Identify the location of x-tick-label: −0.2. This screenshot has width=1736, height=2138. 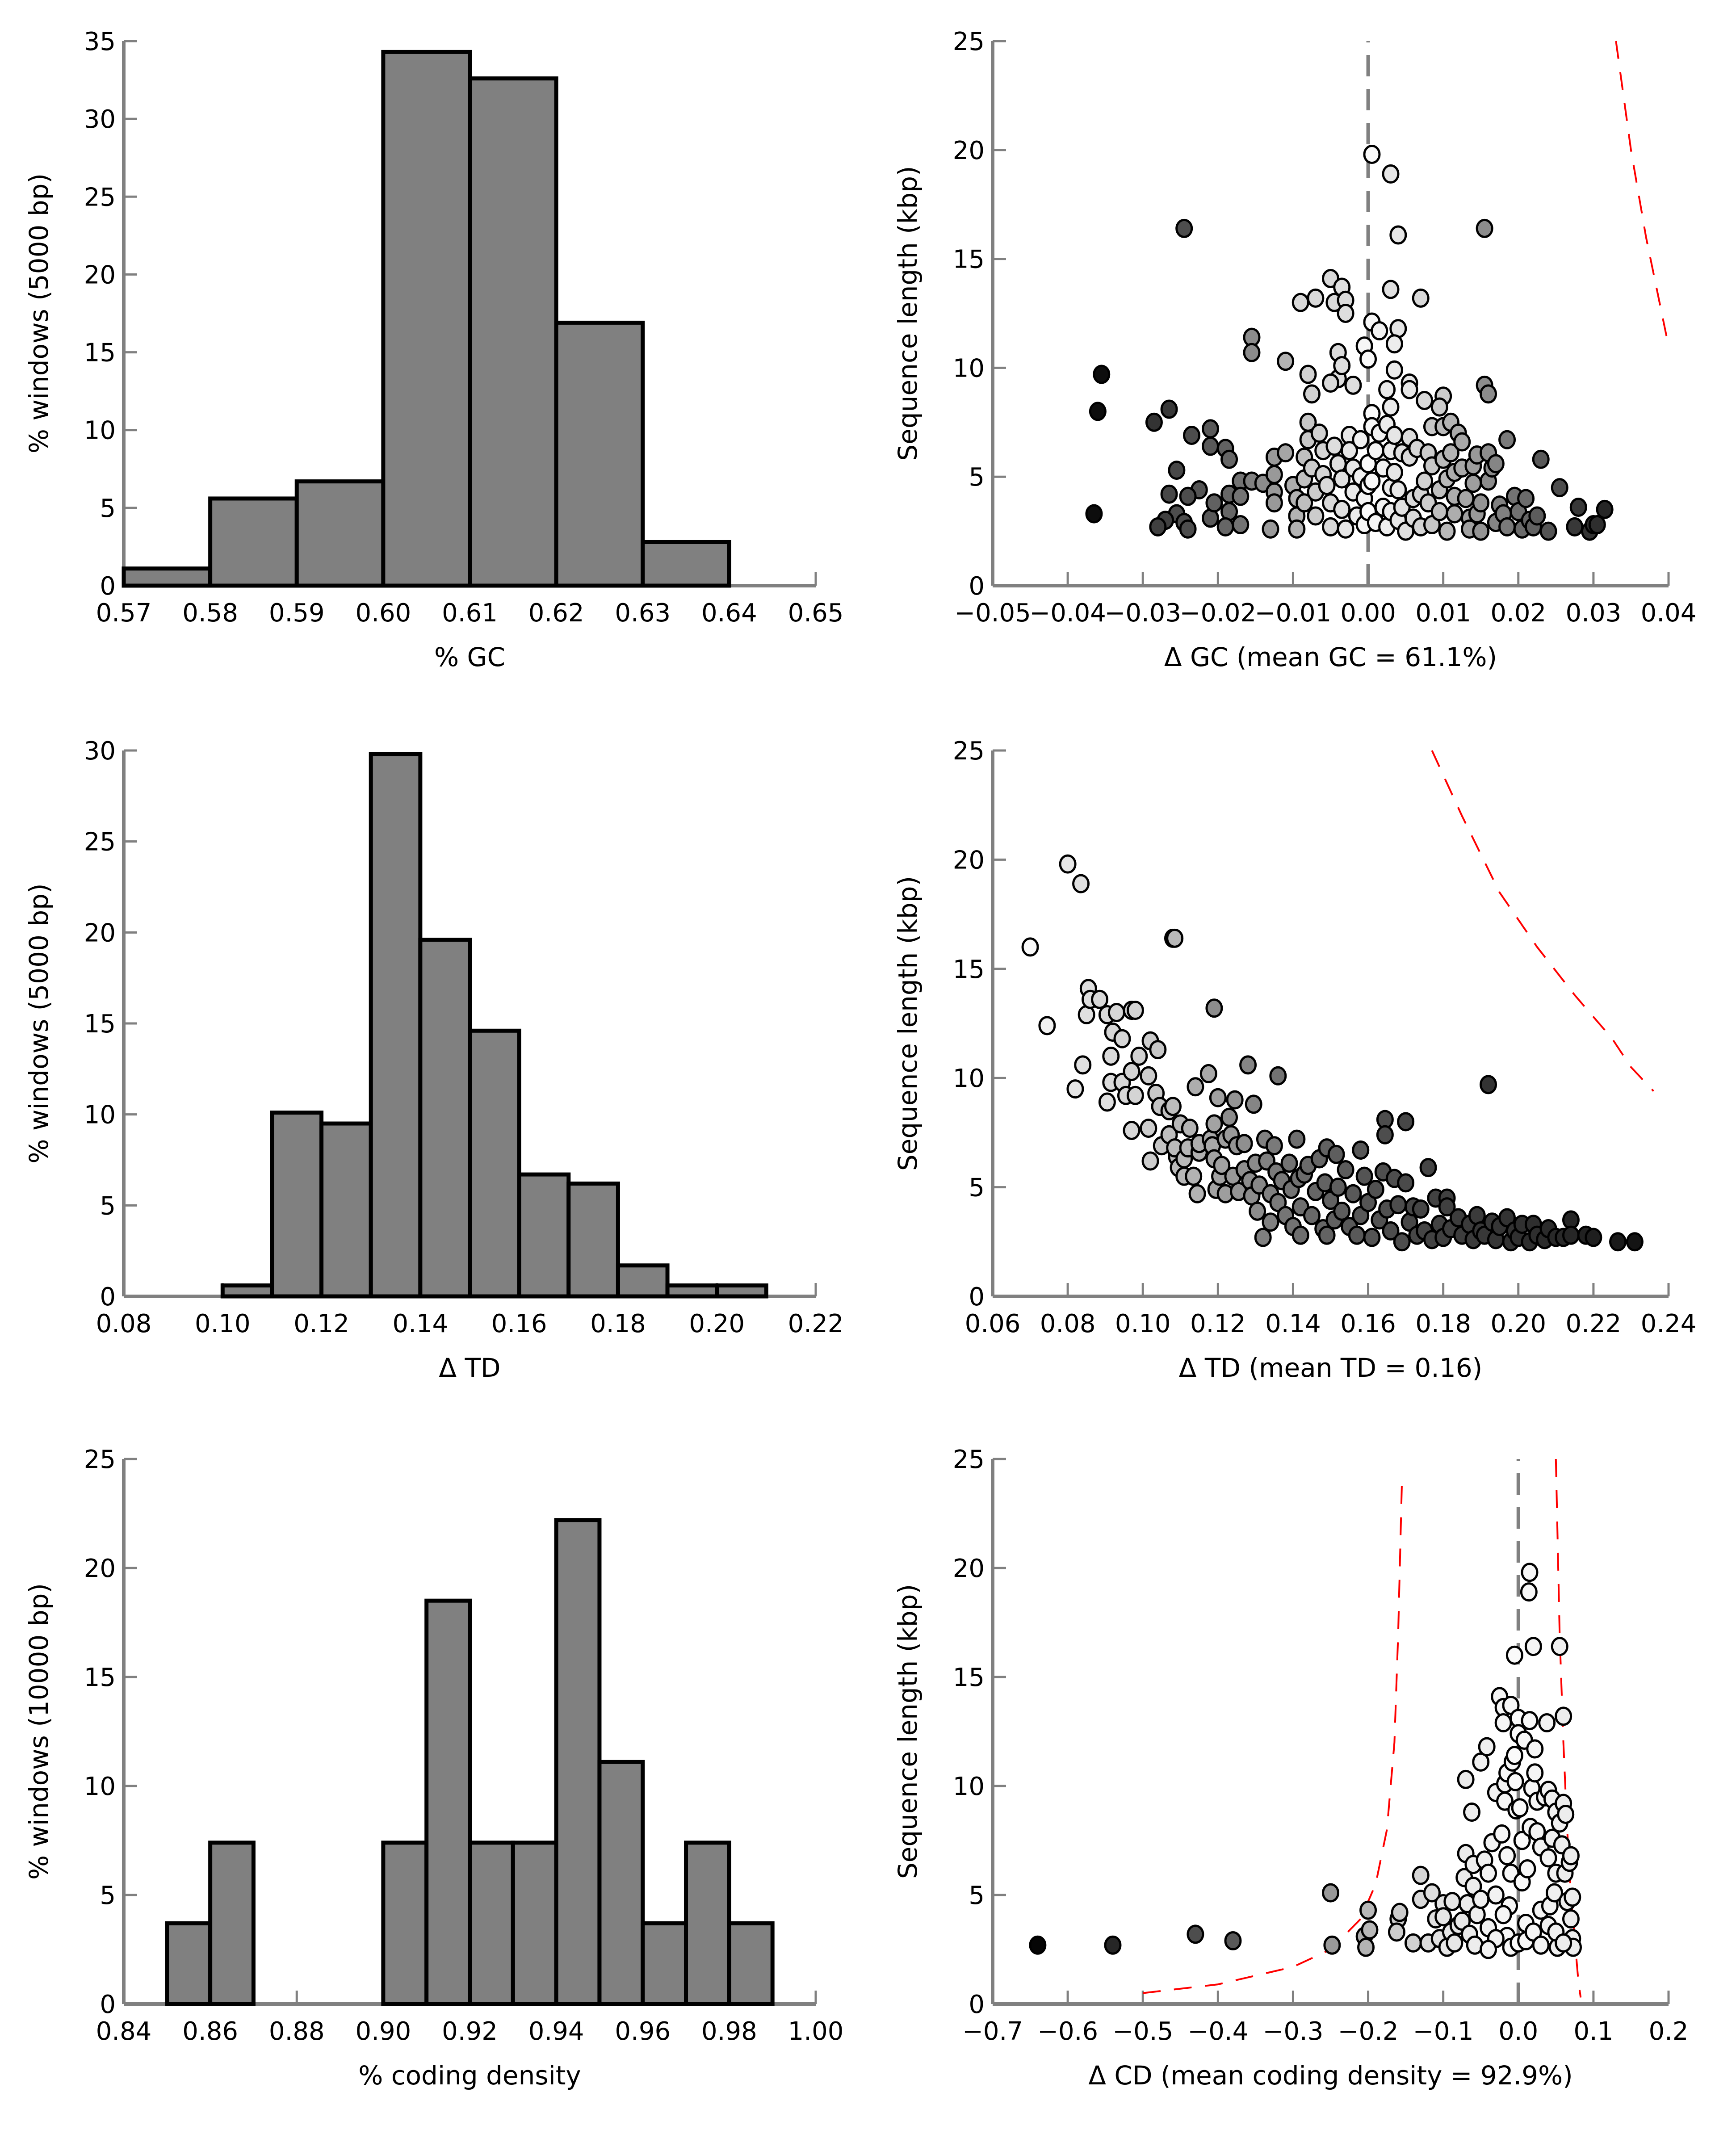
(1368, 2032).